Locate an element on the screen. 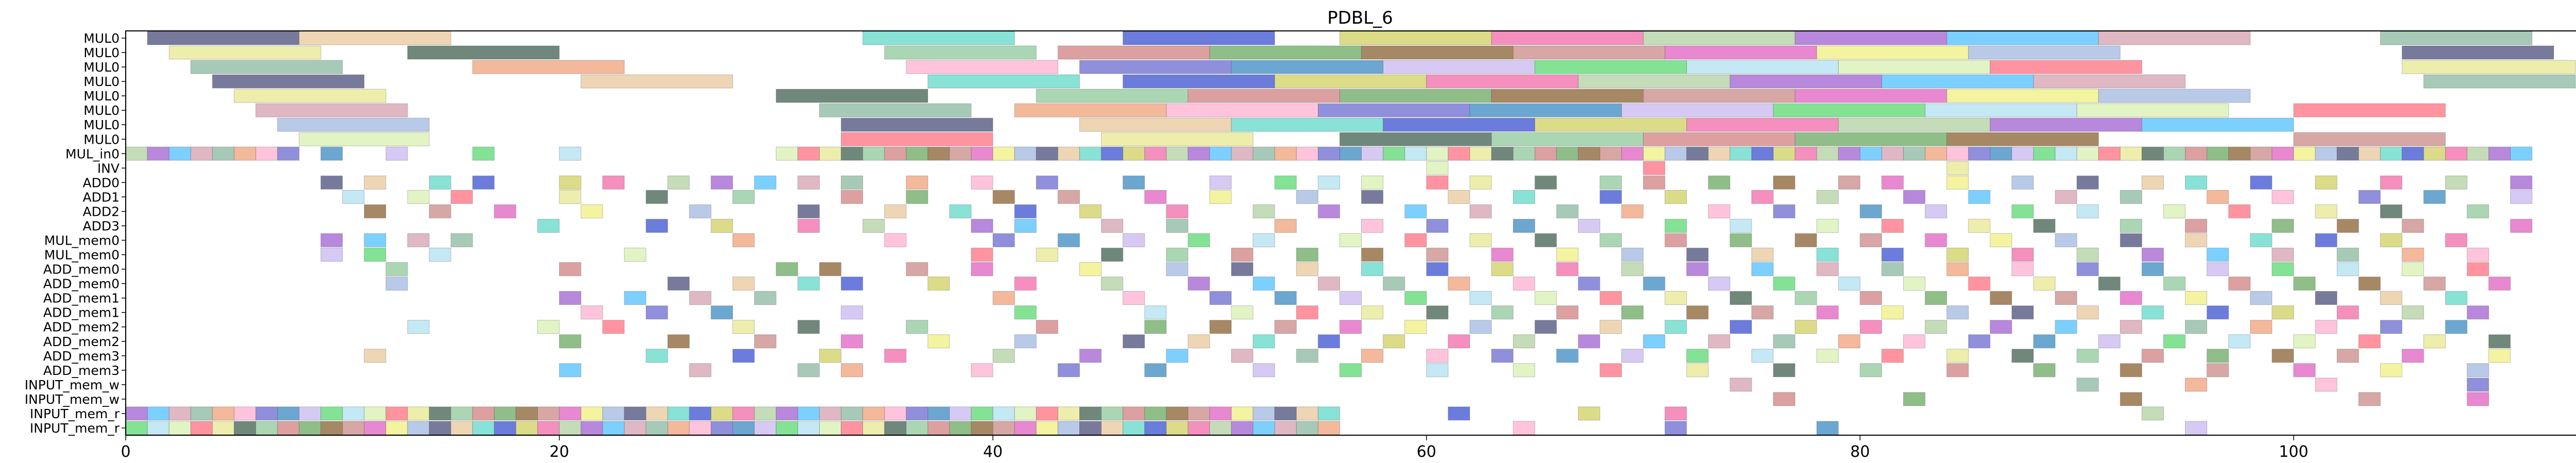 The width and height of the screenshot is (2576, 463). y-tick-label: MUL_mem0 is located at coordinates (82, 255).